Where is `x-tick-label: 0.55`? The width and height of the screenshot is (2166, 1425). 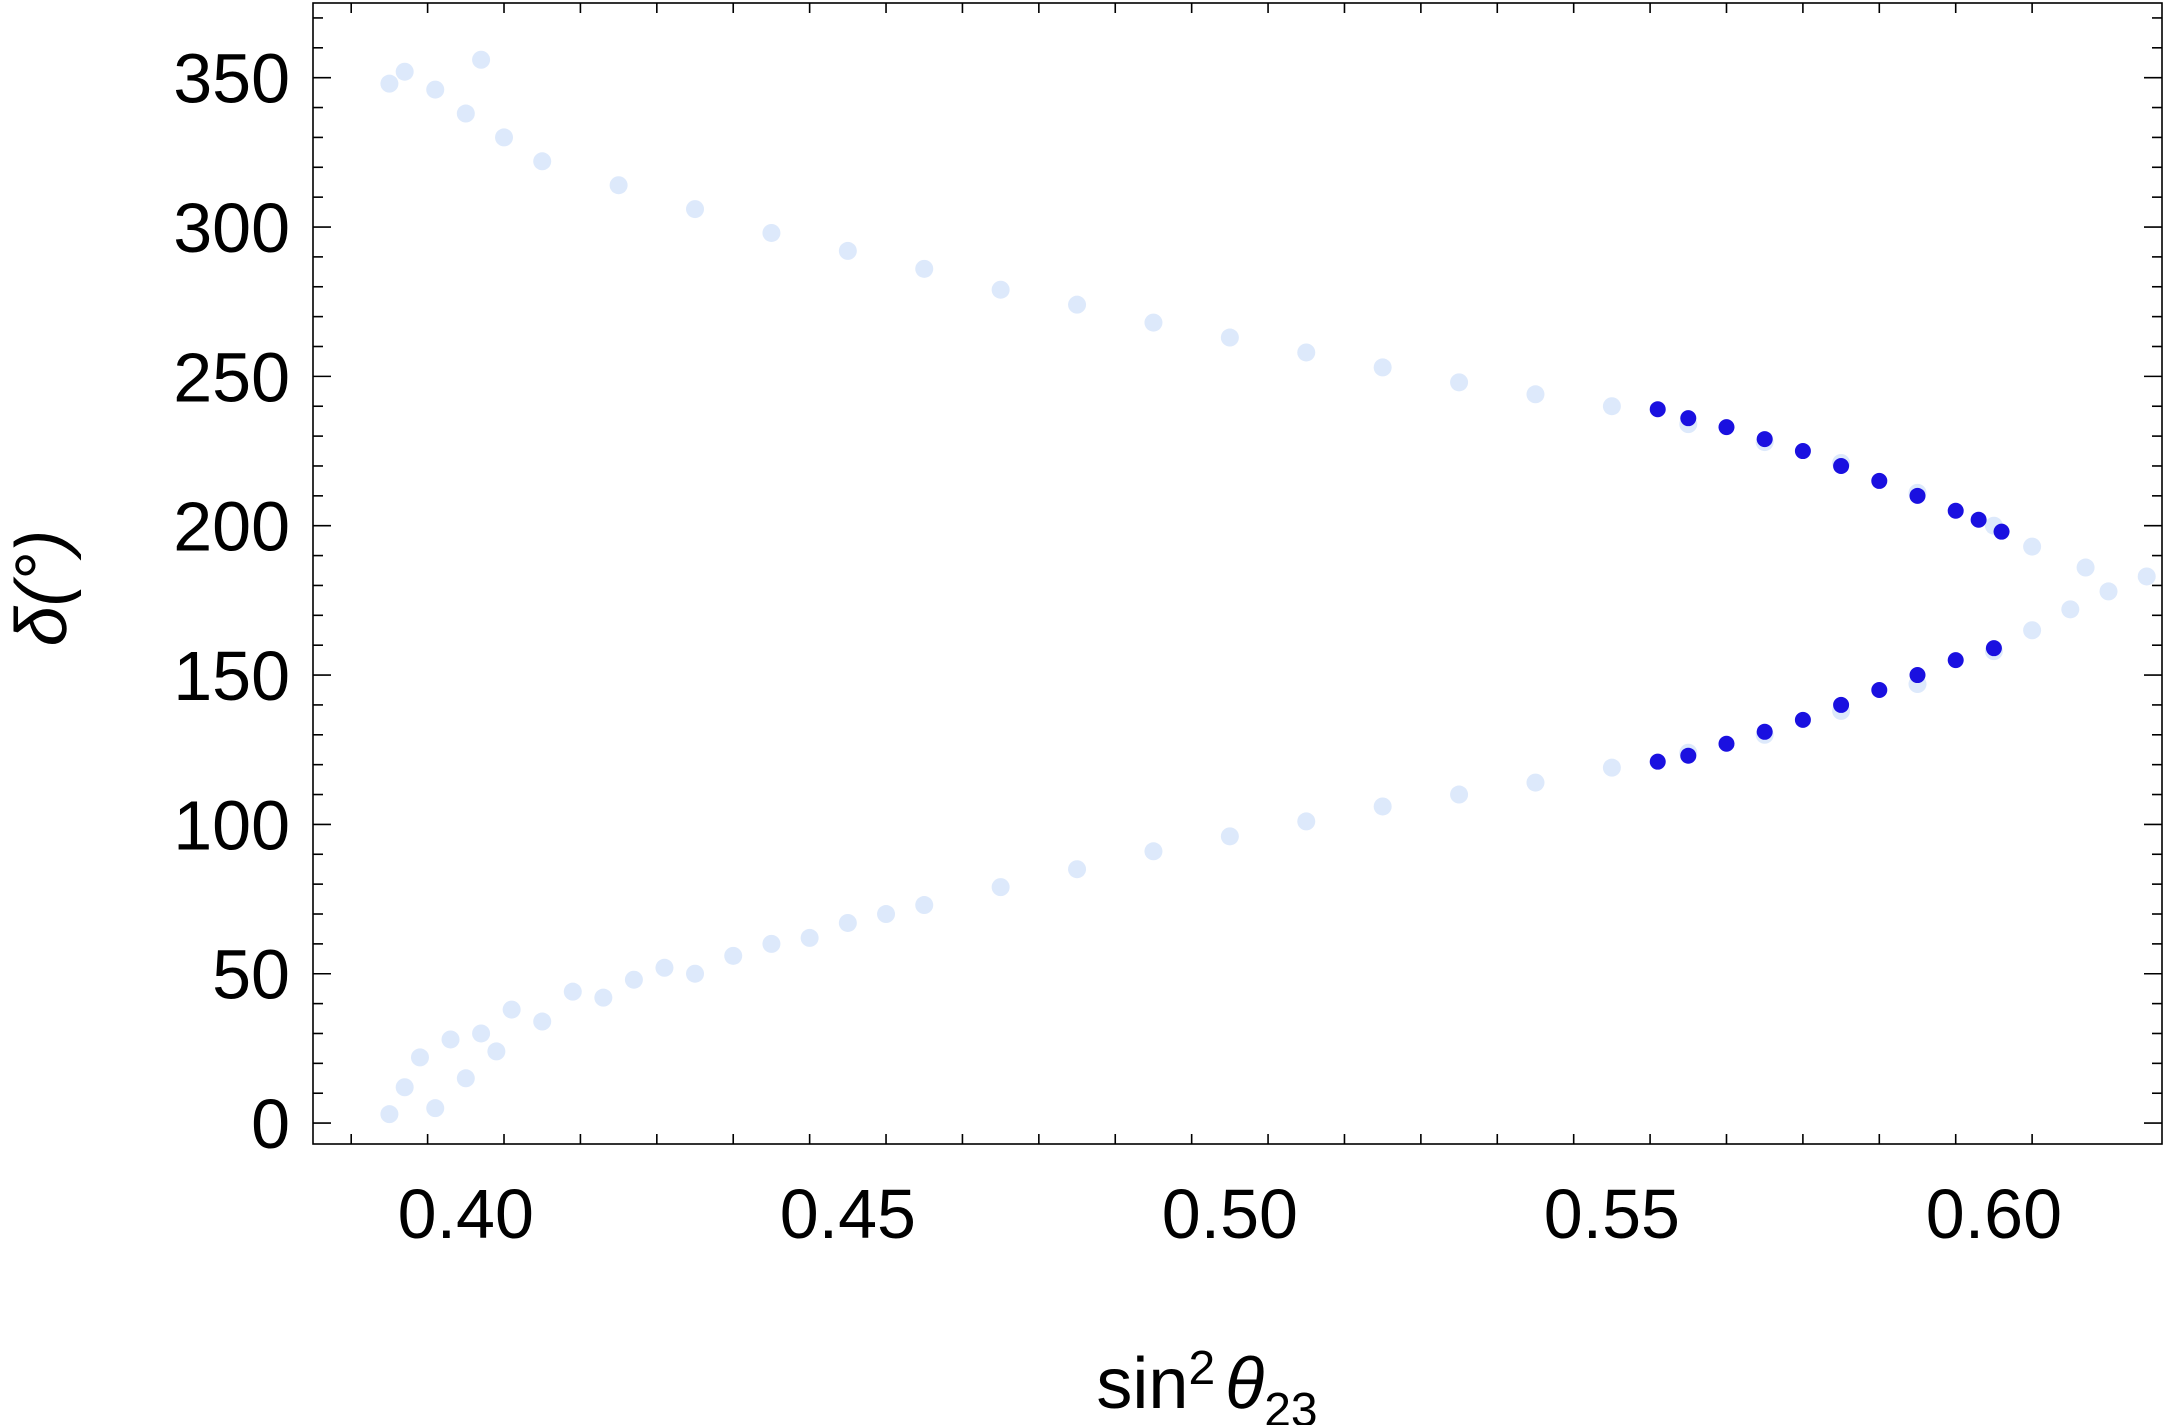
x-tick-label: 0.55 is located at coordinates (1612, 1214).